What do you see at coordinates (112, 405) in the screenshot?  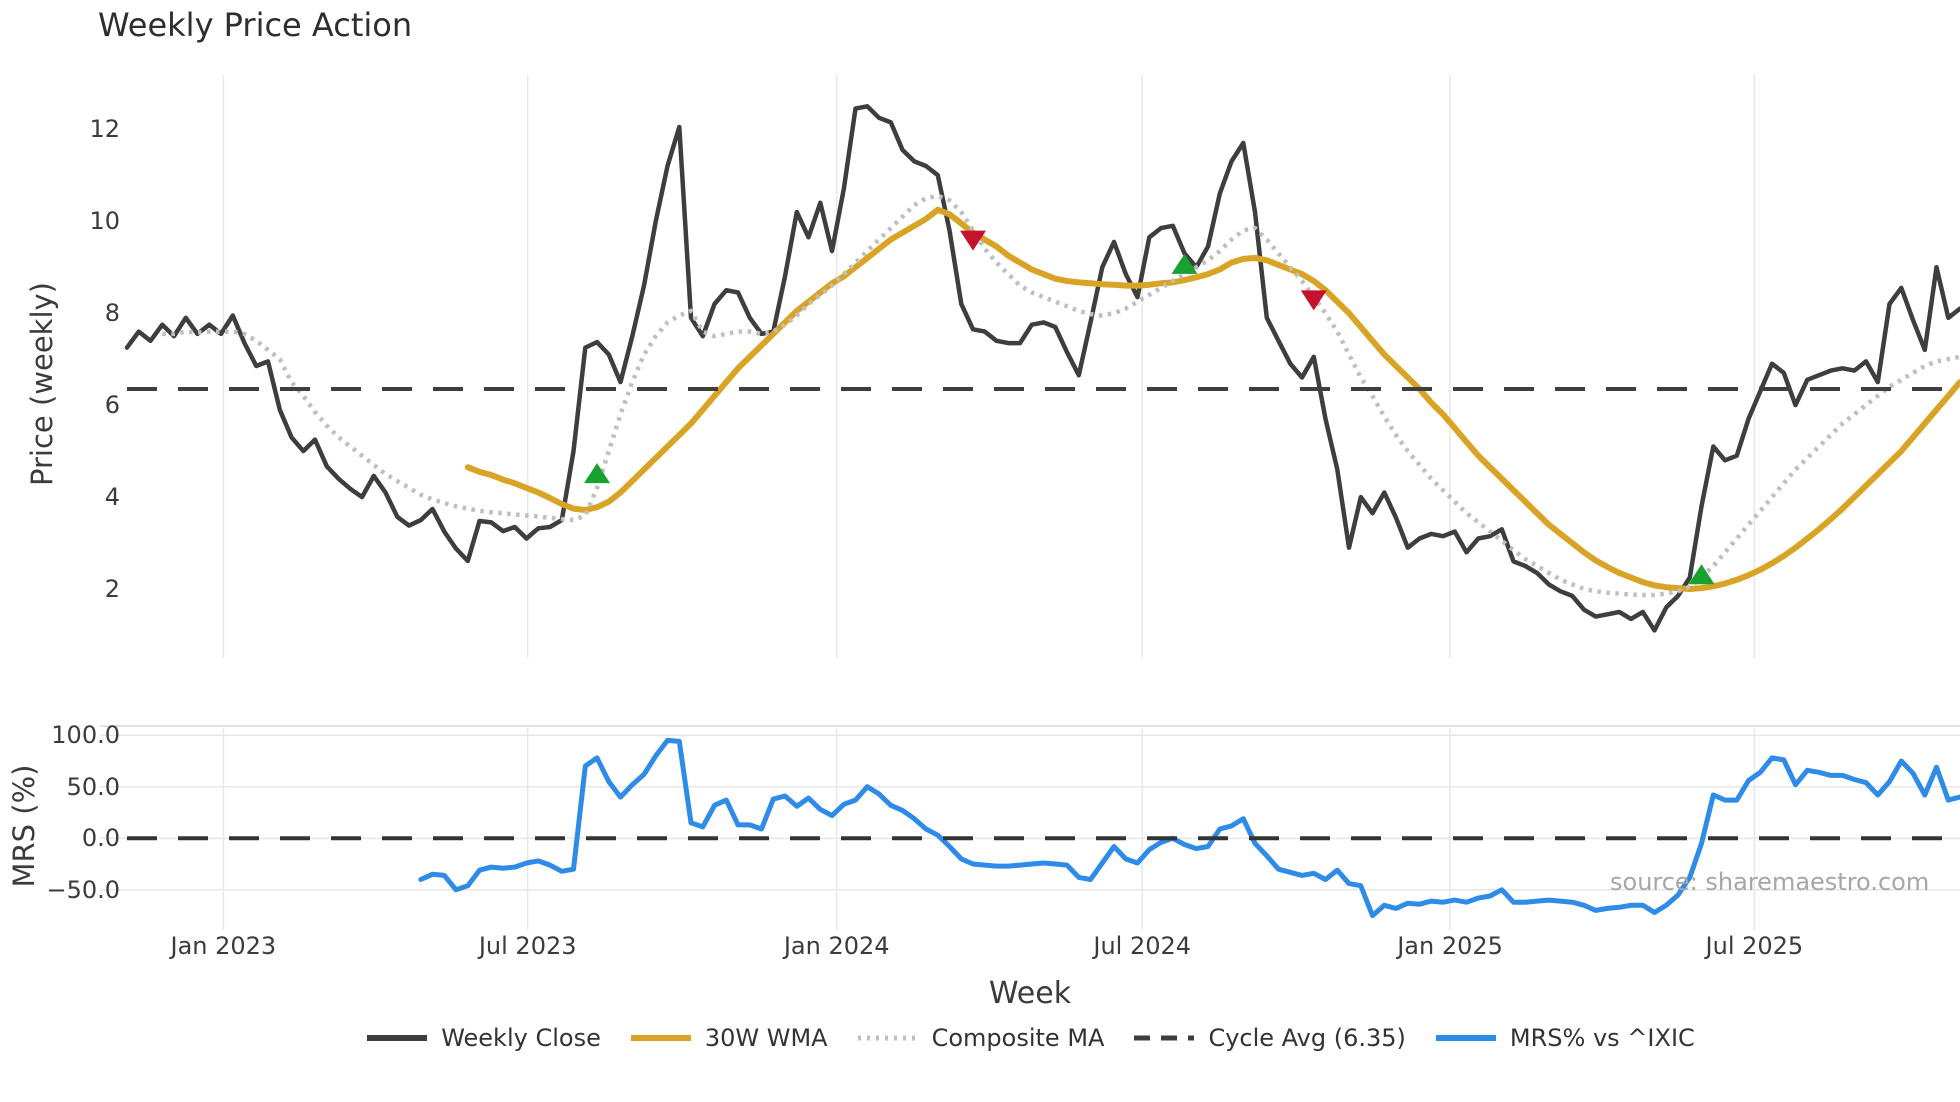 I see `price-tick-label: 6` at bounding box center [112, 405].